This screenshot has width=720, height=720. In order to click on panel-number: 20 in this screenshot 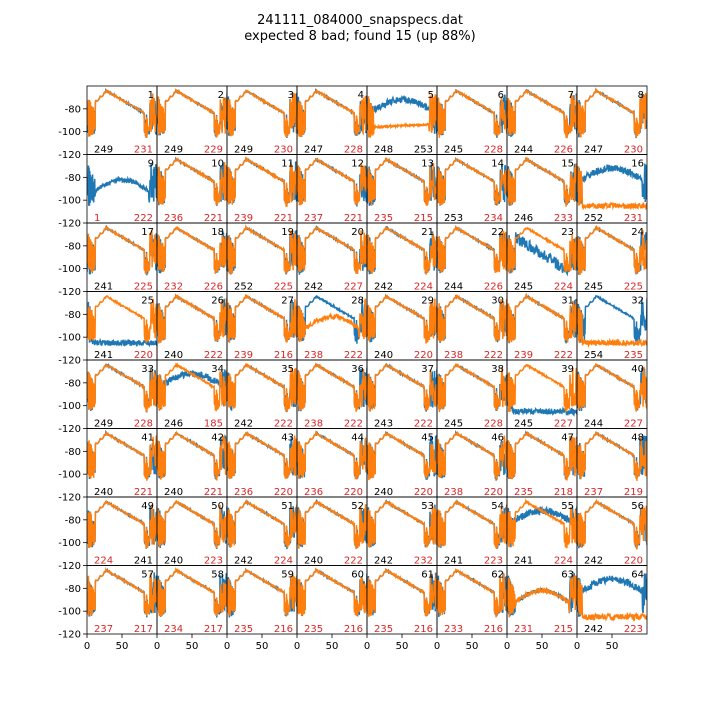, I will do `click(357, 232)`.